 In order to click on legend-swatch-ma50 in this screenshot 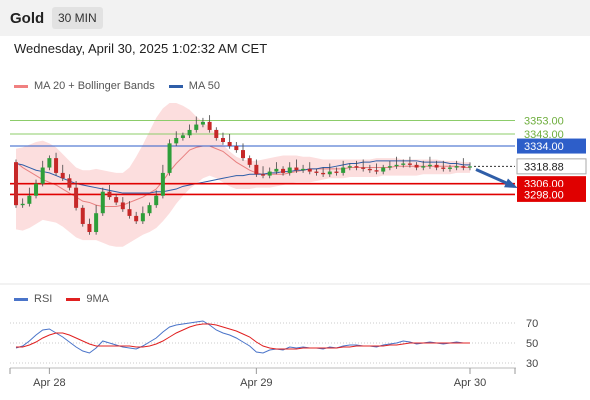, I will do `click(175, 86)`.